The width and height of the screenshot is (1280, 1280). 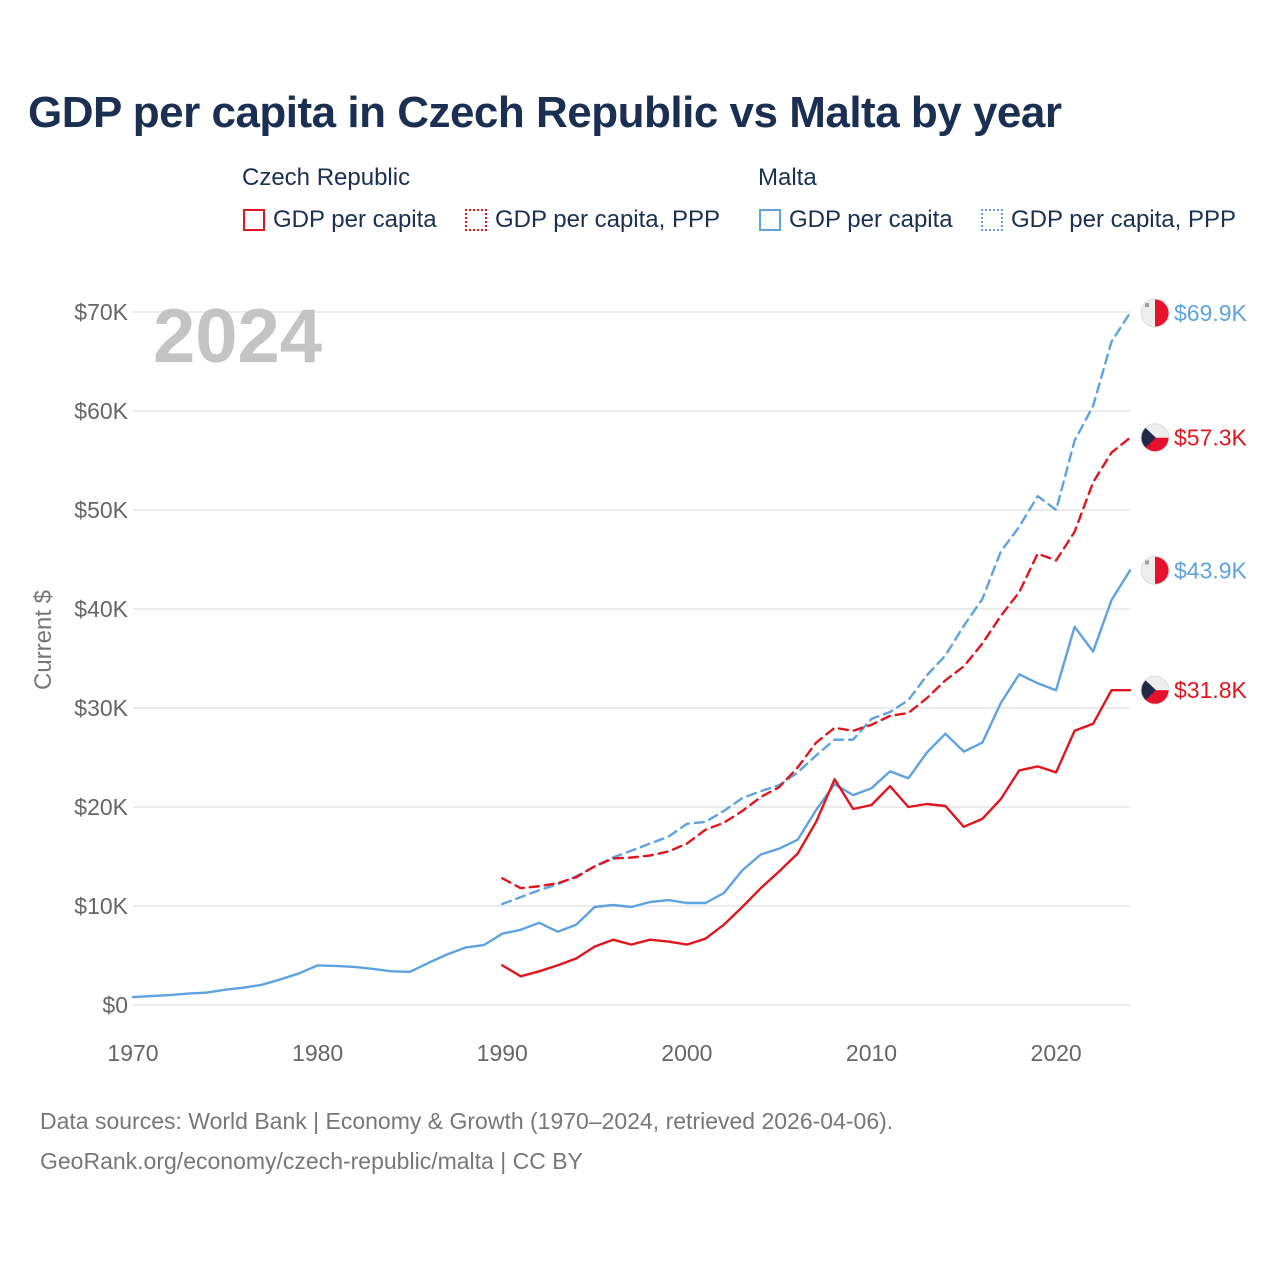 What do you see at coordinates (101, 658) in the screenshot?
I see `y-tick-labels: $0 $10K $20K $30K $40K $50K $60K $70K` at bounding box center [101, 658].